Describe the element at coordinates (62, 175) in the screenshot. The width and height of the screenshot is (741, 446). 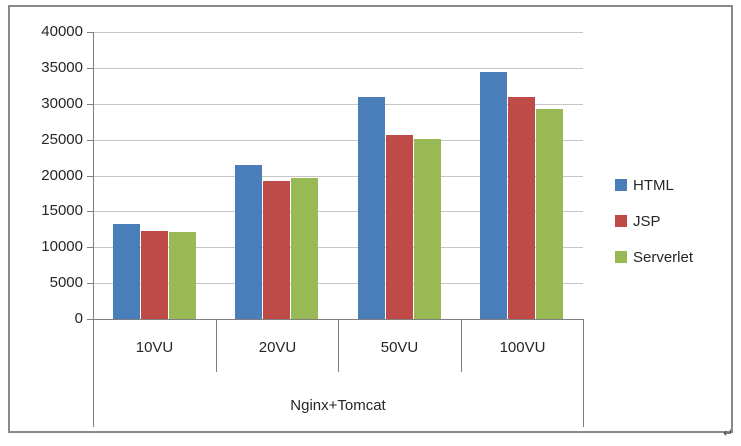
I see `y-axis-label: 20000` at that location.